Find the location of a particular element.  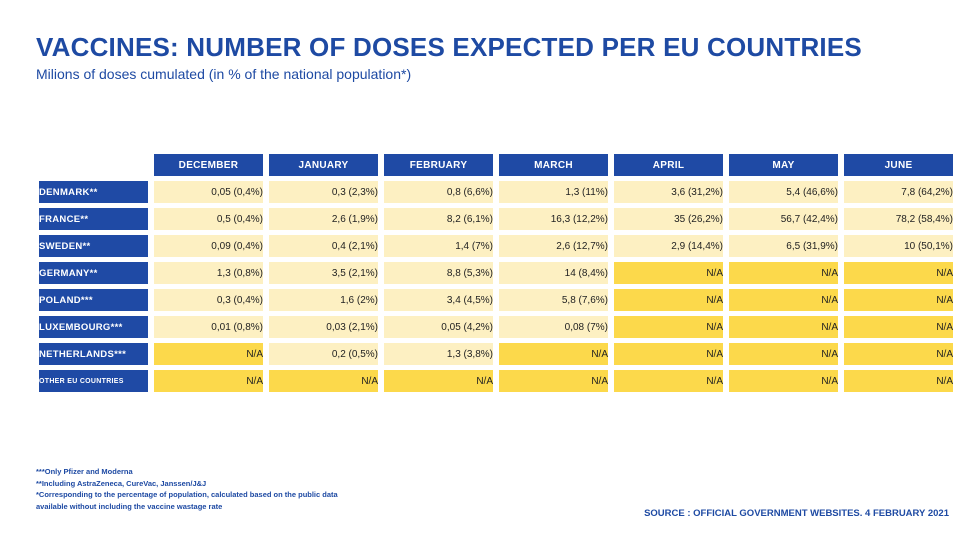

table-cell: 0,2 (0,5%) is located at coordinates (323, 354).